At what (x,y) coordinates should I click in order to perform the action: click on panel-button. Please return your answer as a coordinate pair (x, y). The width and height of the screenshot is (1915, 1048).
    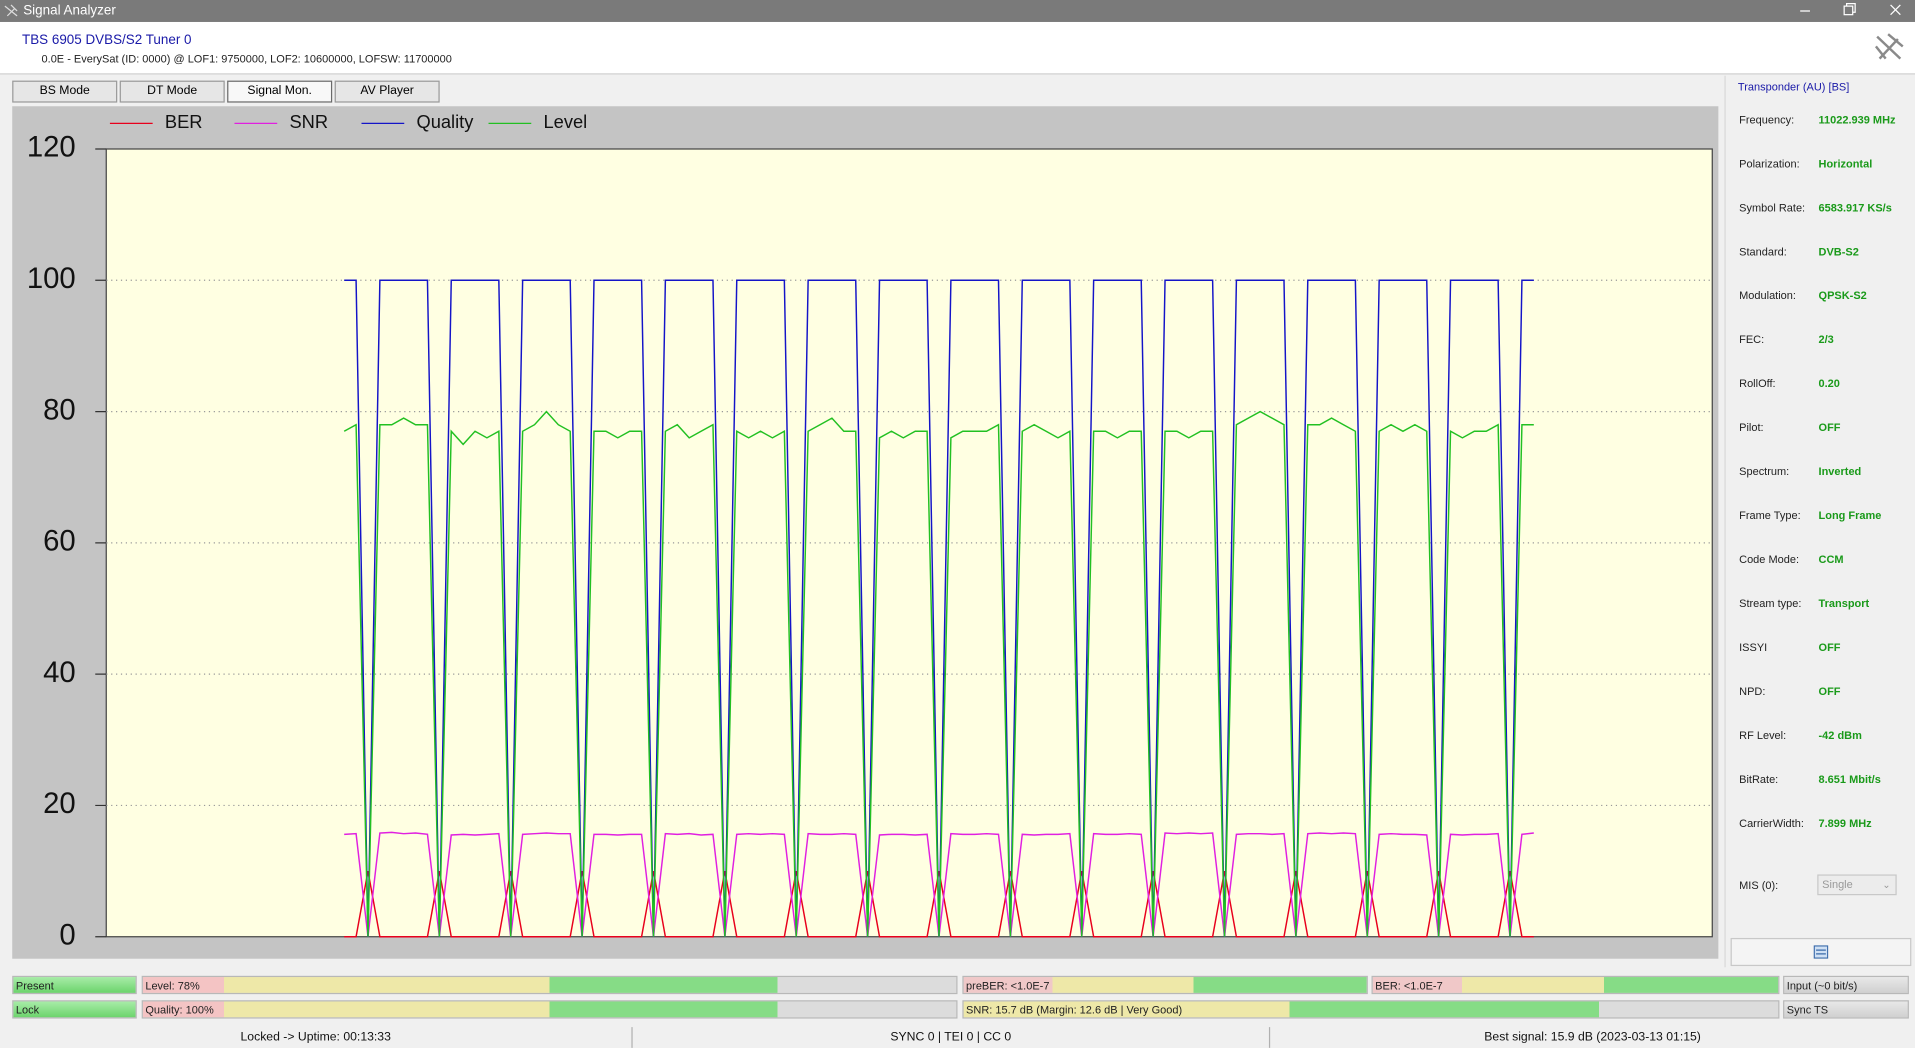
    Looking at the image, I should click on (1821, 952).